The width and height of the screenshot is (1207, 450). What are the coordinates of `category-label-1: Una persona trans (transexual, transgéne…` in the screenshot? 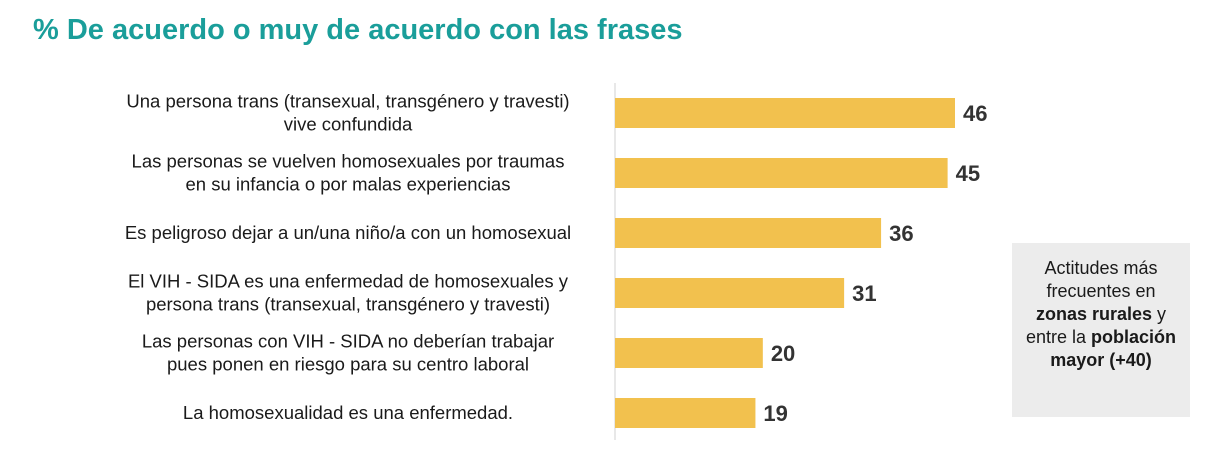 It's located at (347, 113).